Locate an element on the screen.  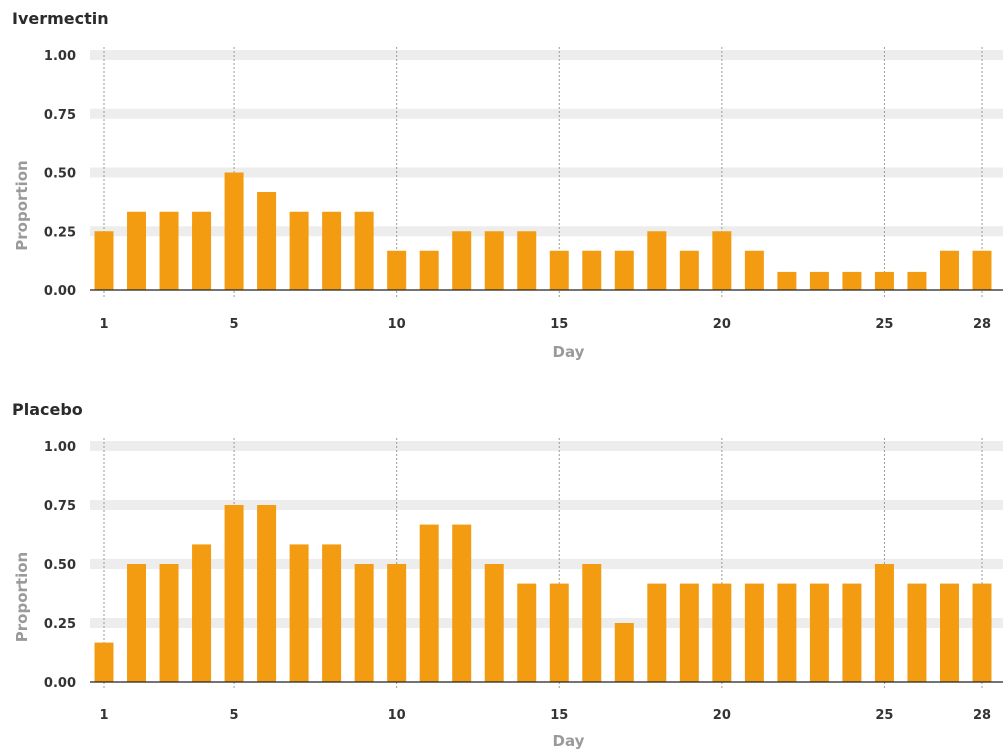
panel-title: Placebo is located at coordinates (47, 409).